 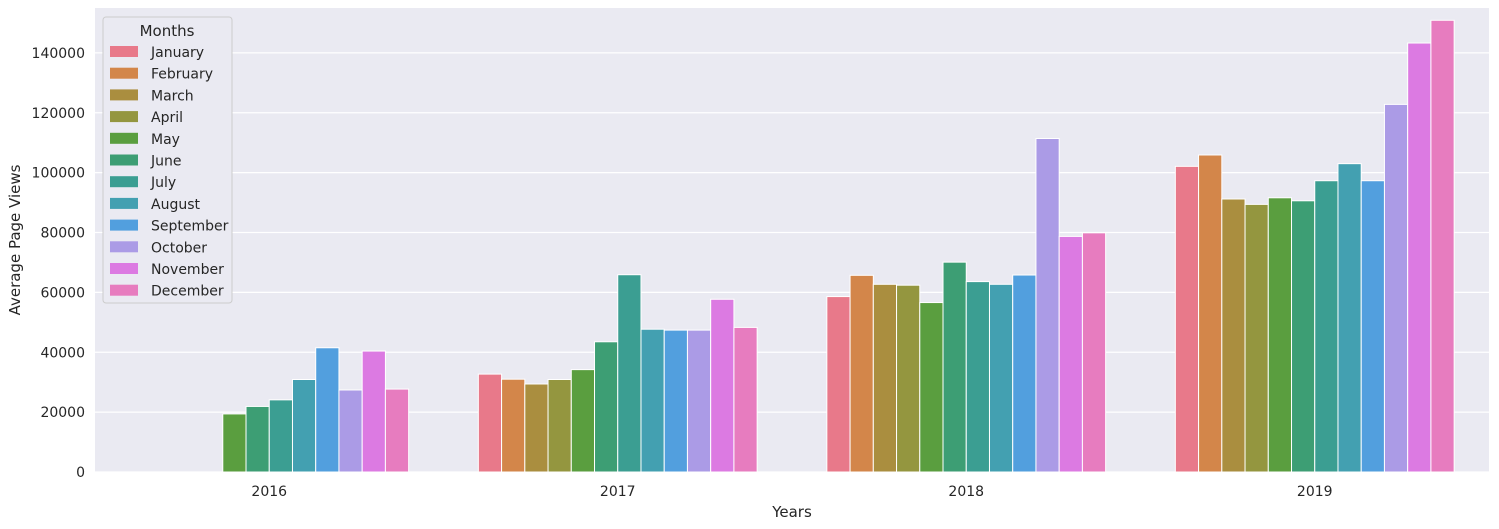 I want to click on bar-2019-september, so click(x=1372, y=326).